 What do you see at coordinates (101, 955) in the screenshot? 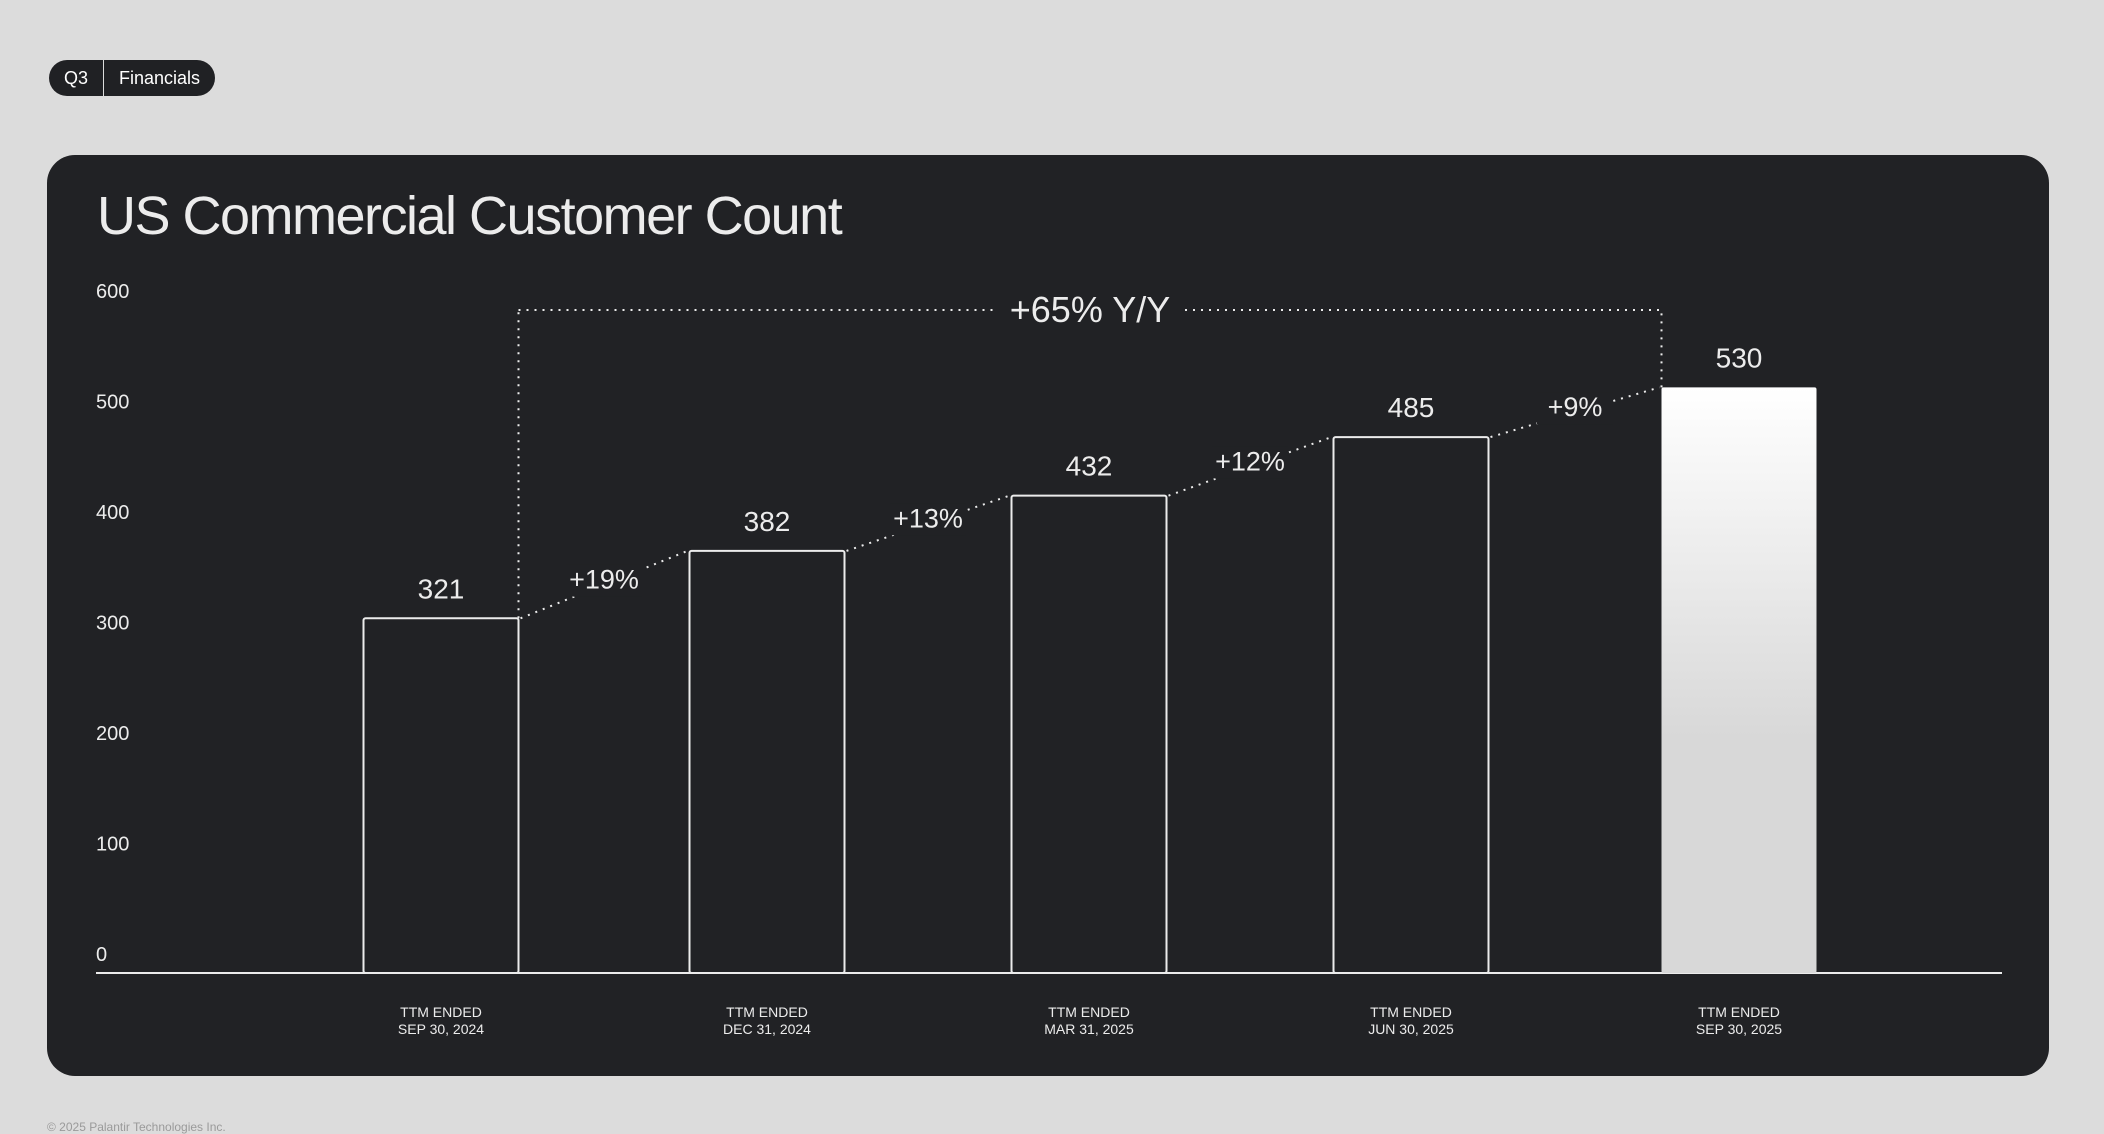
I see `y-tick-label: 0` at bounding box center [101, 955].